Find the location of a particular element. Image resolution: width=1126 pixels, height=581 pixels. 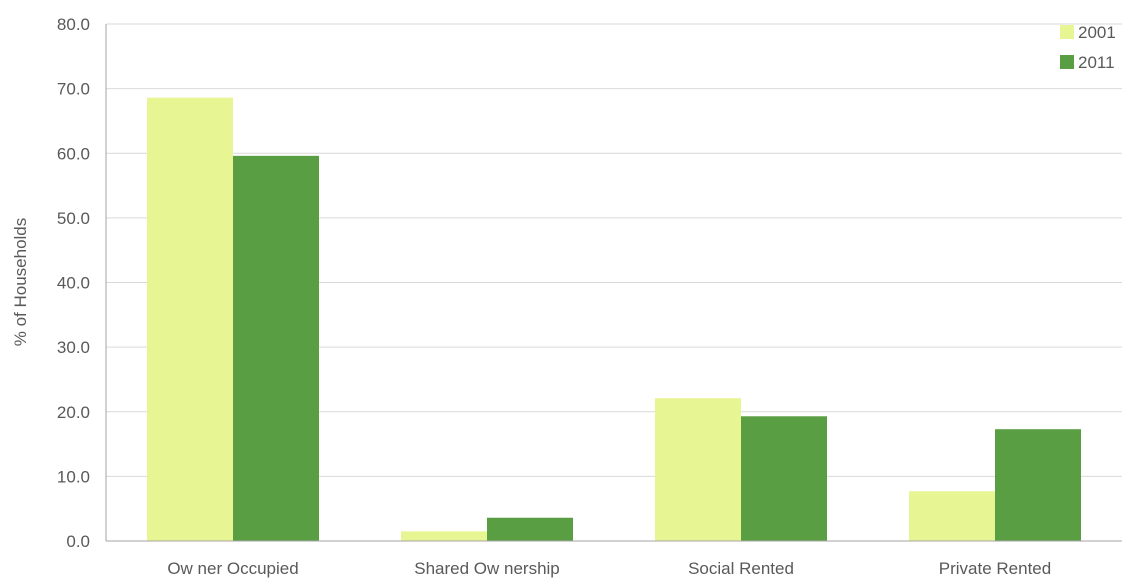

y-tick-label: 60.0 is located at coordinates (73, 153).